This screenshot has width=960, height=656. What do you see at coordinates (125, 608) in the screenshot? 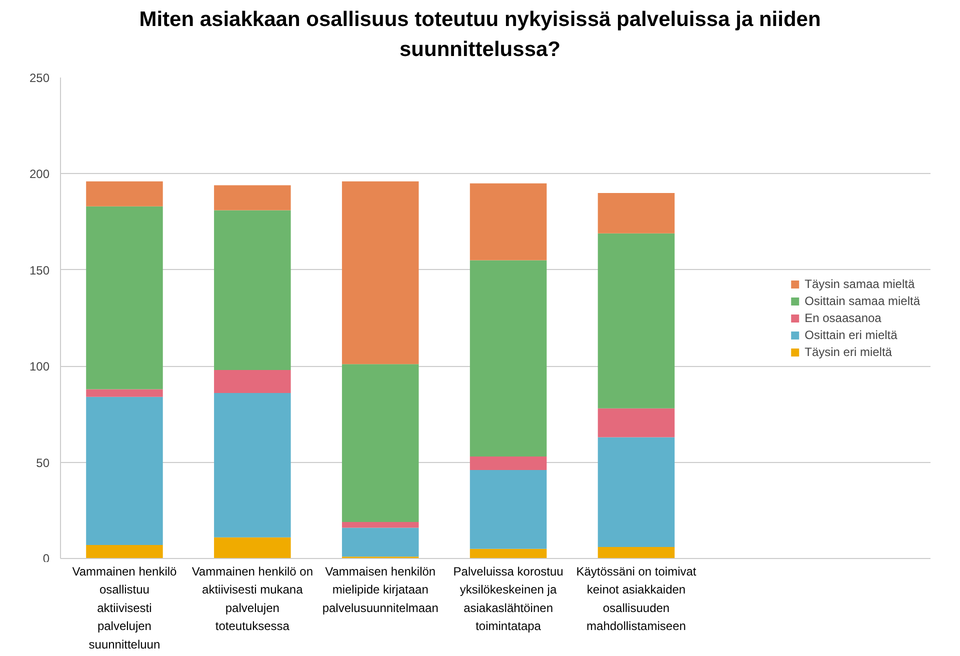
I see `x-tick-label: Vammainen henkilö osallistuu aktiivisesti palvelujen suunnitteluun` at bounding box center [125, 608].